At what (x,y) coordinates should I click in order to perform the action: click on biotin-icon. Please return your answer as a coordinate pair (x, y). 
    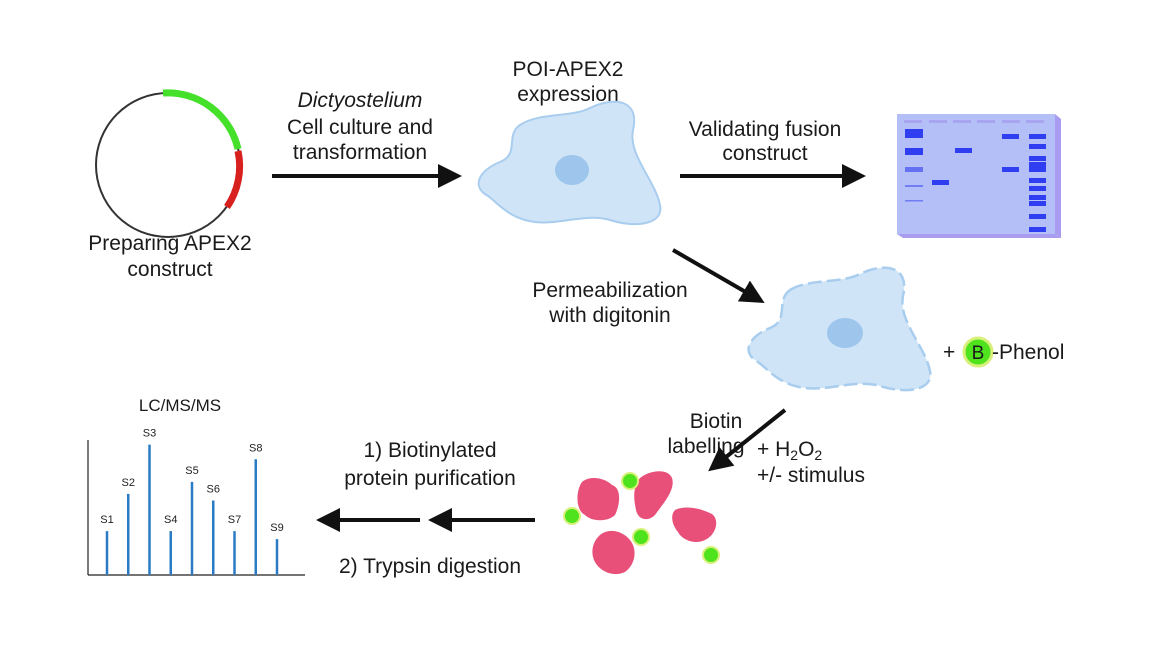
    Looking at the image, I should click on (978, 352).